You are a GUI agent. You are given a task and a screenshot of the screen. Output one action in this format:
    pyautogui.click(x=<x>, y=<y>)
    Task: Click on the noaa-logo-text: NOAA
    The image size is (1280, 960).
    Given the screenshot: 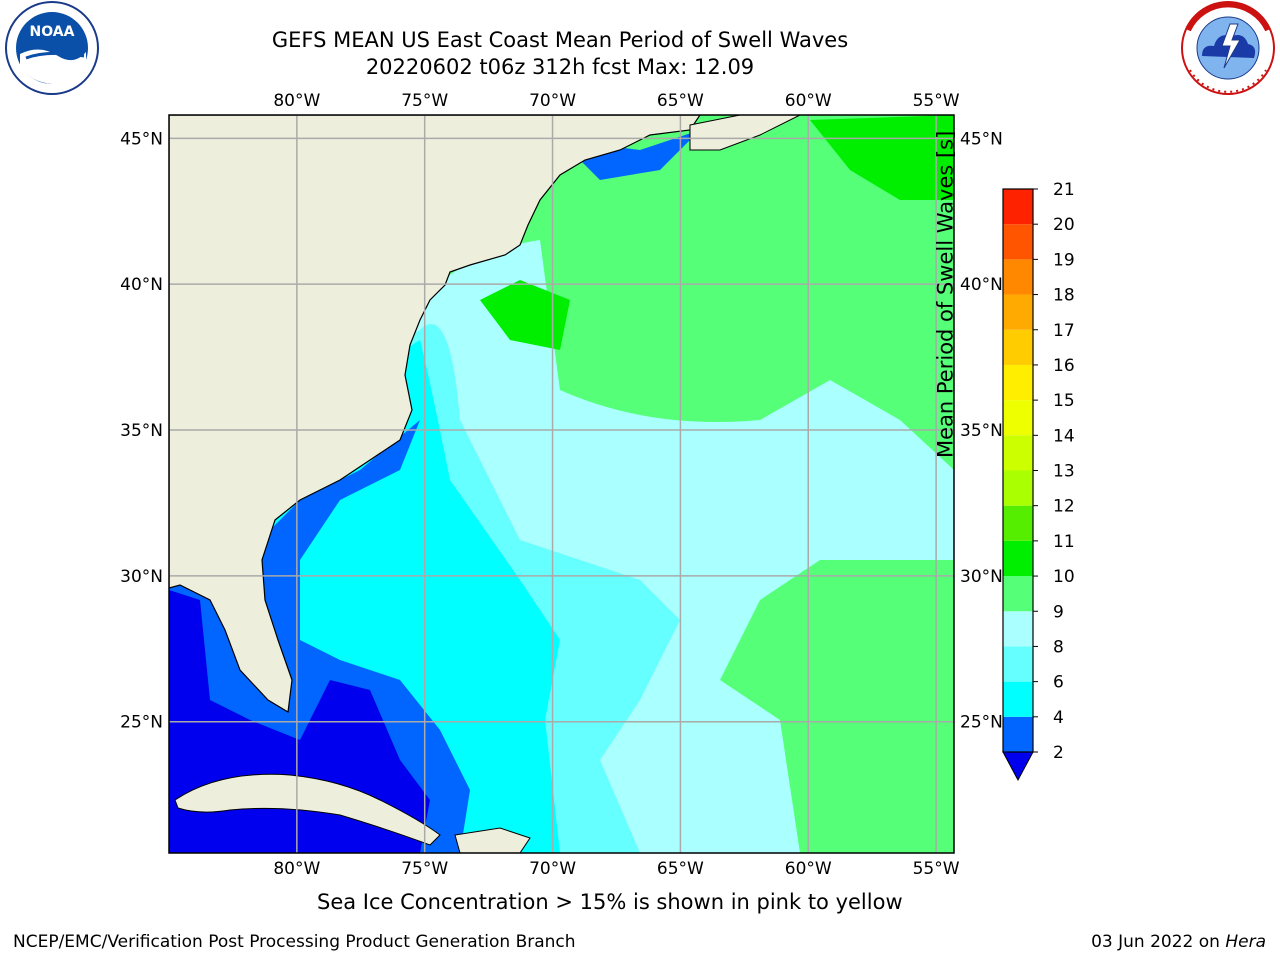 What is the action you would take?
    pyautogui.click(x=52, y=32)
    